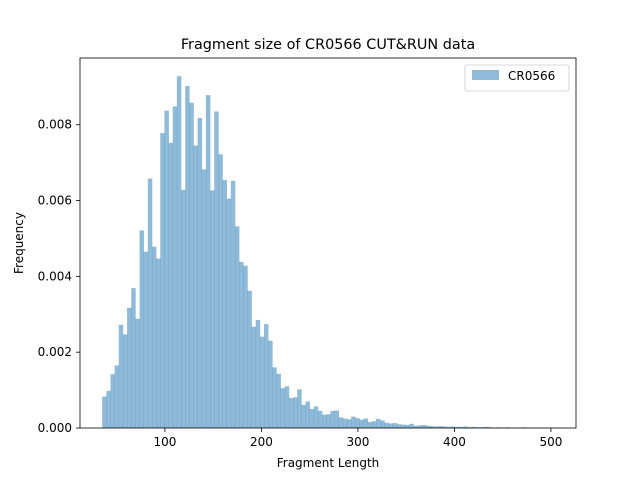  I want to click on chart-title: Fragment size of CR0566 CUT&RUN data, so click(328, 45).